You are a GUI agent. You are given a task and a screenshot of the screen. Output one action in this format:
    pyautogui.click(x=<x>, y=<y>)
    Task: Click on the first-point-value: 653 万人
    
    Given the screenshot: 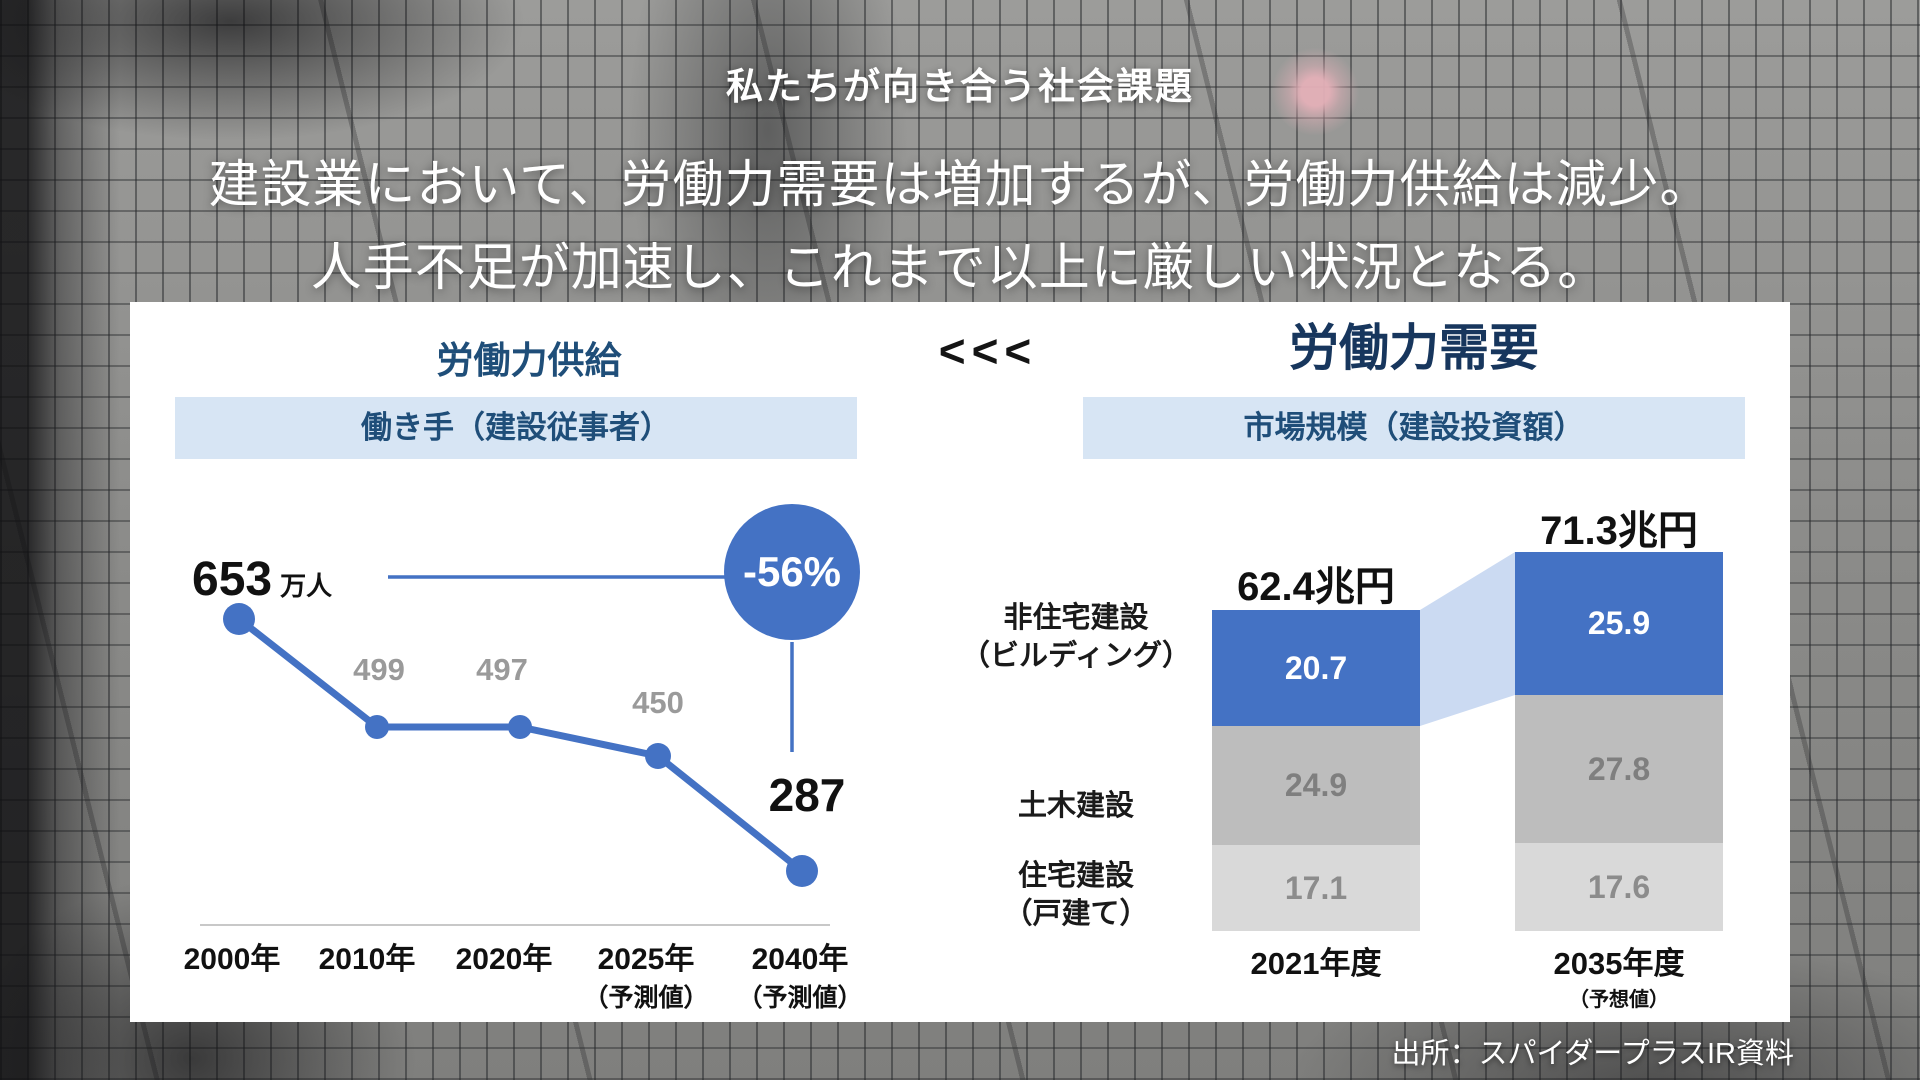 What is the action you would take?
    pyautogui.click(x=262, y=579)
    